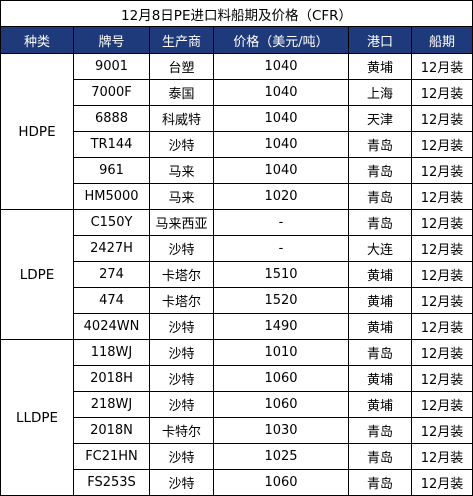 The width and height of the screenshot is (473, 496). What do you see at coordinates (111, 66) in the screenshot?
I see `cell-grade: 9001` at bounding box center [111, 66].